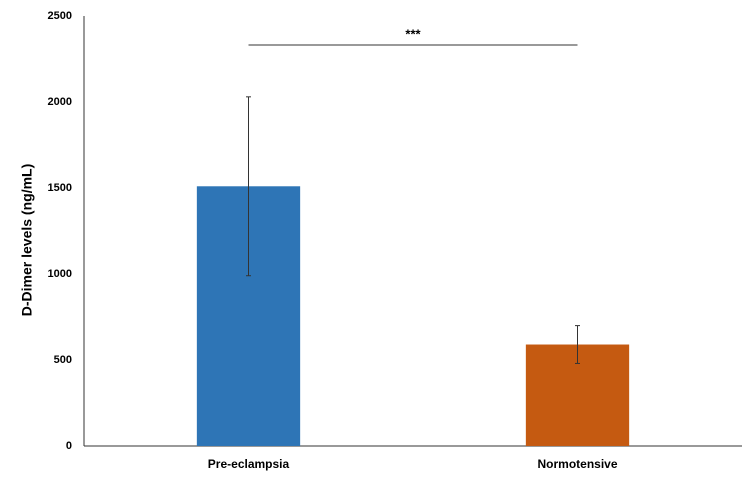 The image size is (750, 481). I want to click on y-tick-label: 2000, so click(60, 102).